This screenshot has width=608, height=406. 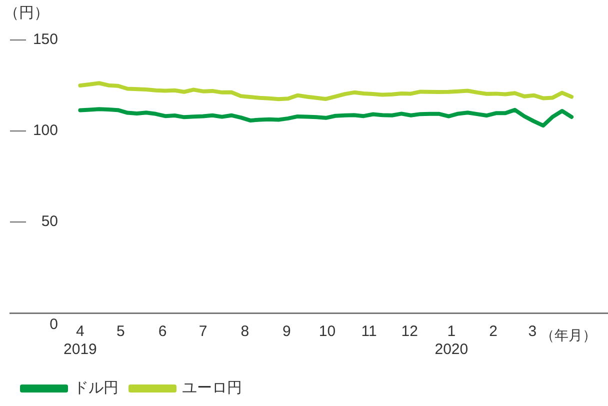 What do you see at coordinates (409, 331) in the screenshot?
I see `x-tick-label: 12` at bounding box center [409, 331].